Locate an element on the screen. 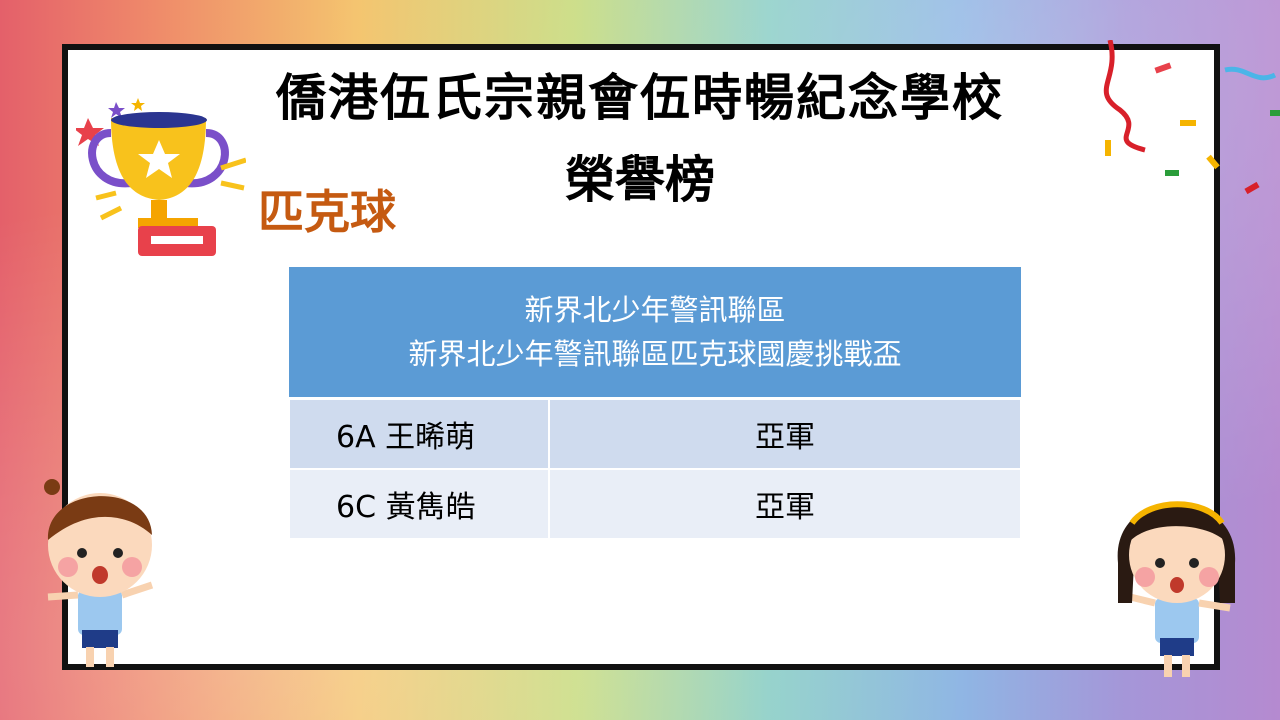 The width and height of the screenshot is (1280, 720). girl-cartoon is located at coordinates (1176, 589).